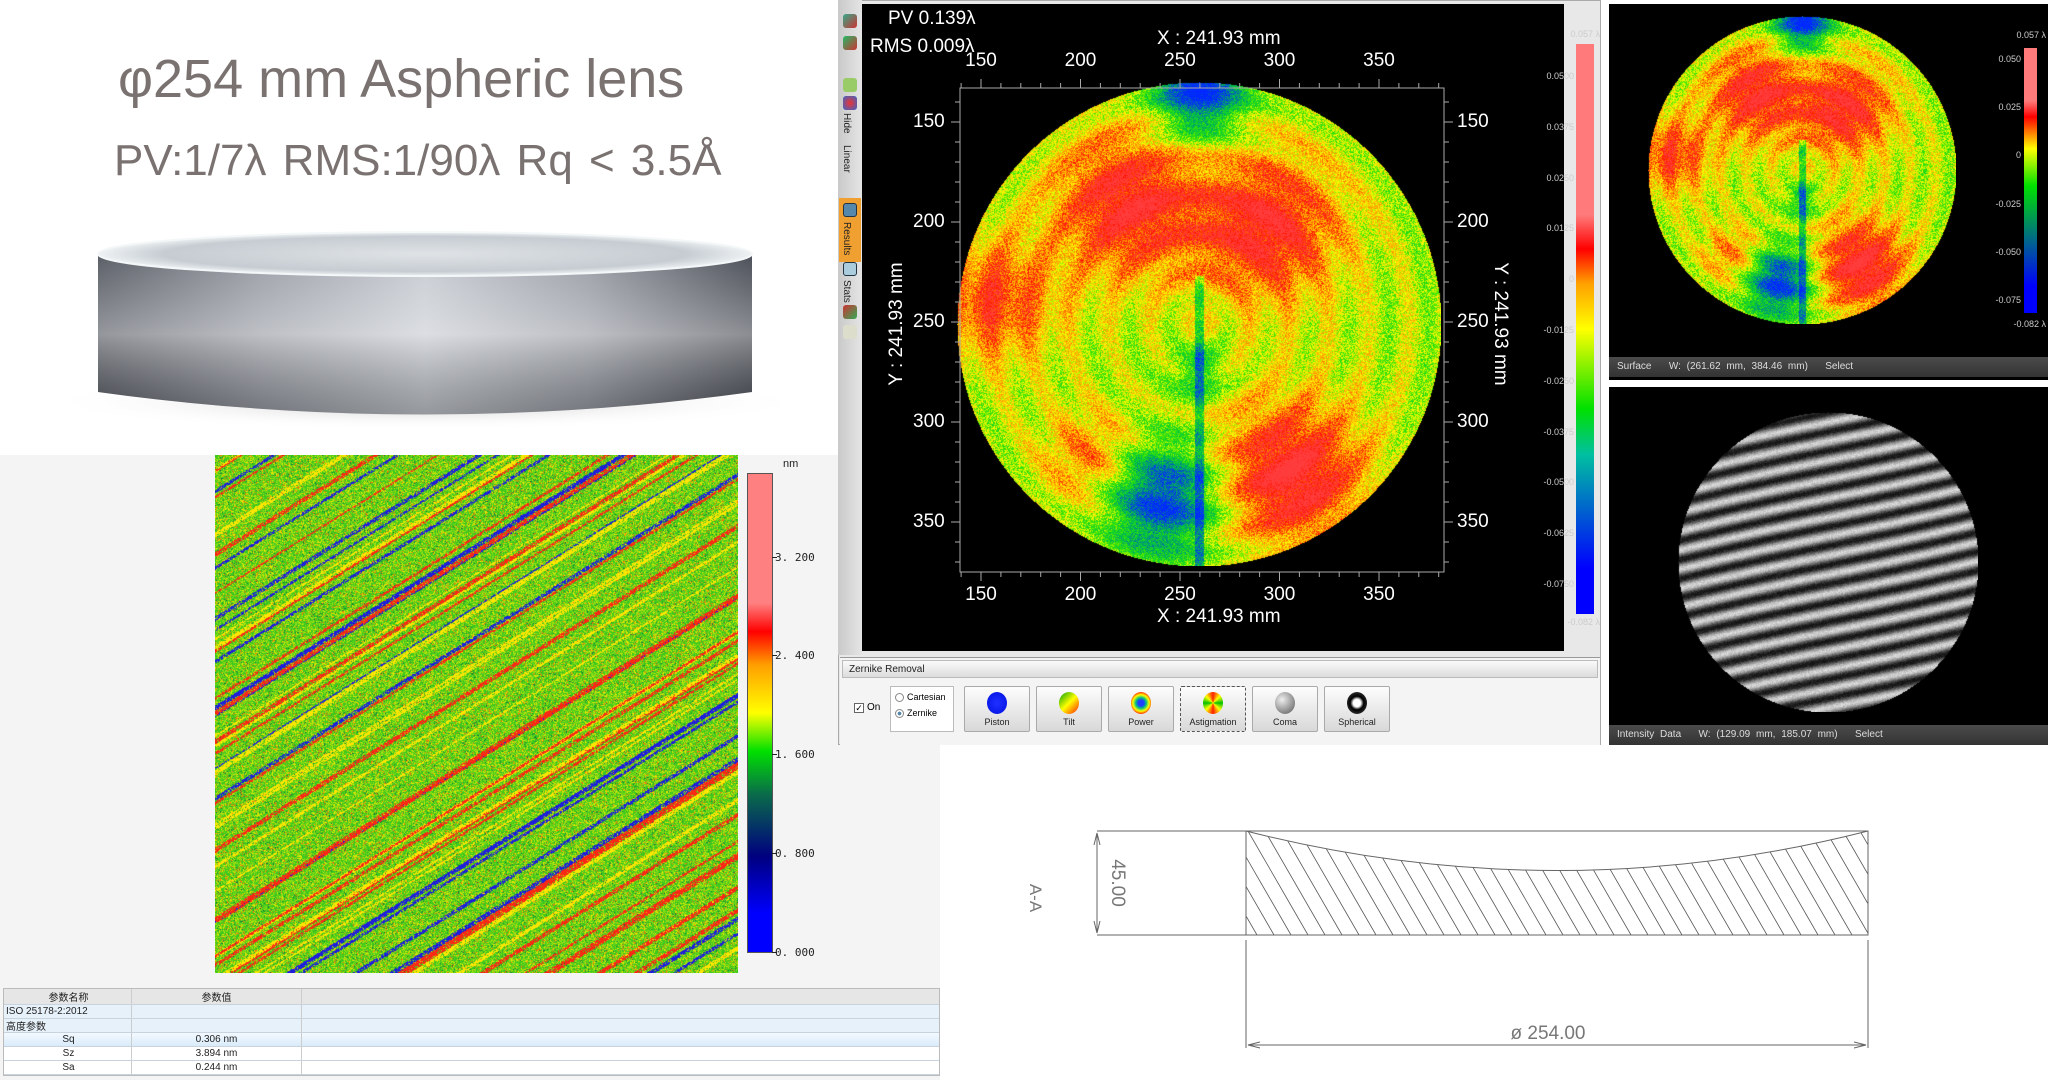  I want to click on surface-plot-axes, so click(1202, 330).